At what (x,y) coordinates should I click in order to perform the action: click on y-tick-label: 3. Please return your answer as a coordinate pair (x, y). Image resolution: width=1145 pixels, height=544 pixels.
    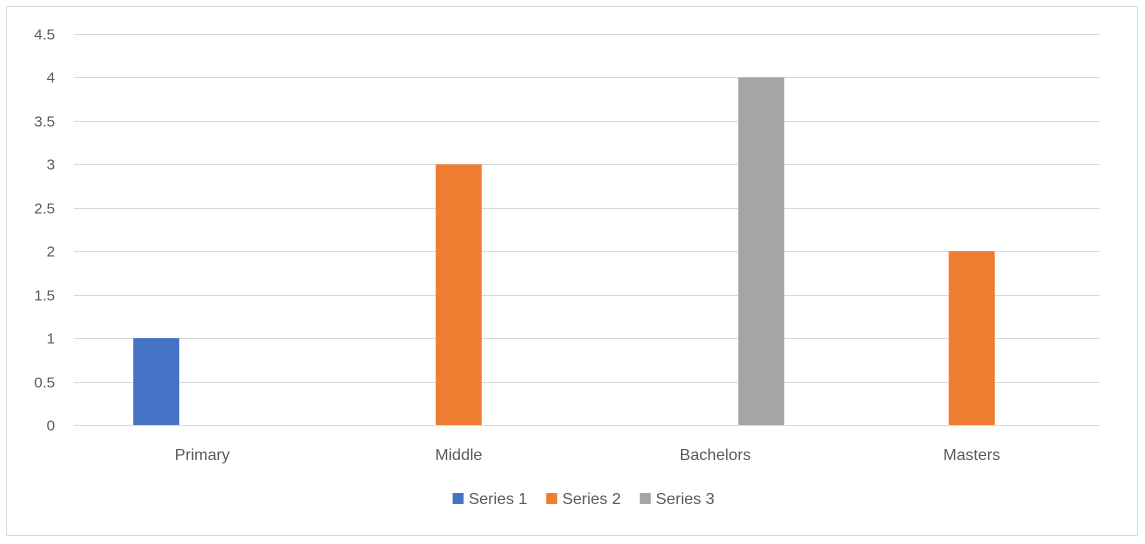
    Looking at the image, I should click on (51, 165).